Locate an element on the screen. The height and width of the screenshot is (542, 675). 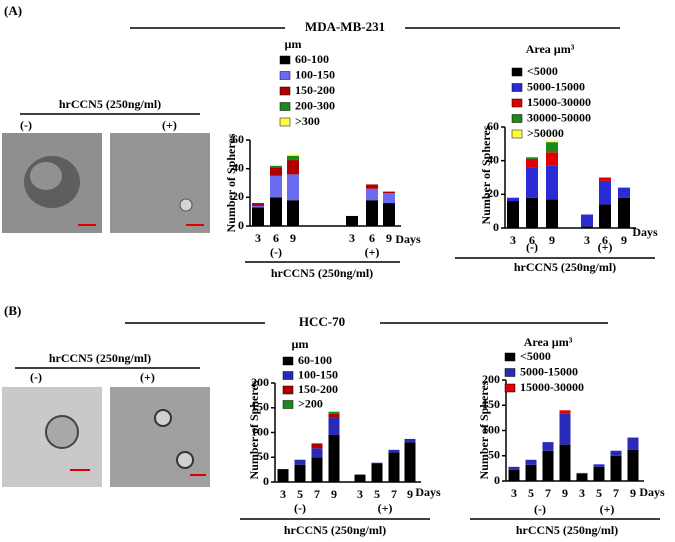
legend-label: >300 is located at coordinates (307, 121).